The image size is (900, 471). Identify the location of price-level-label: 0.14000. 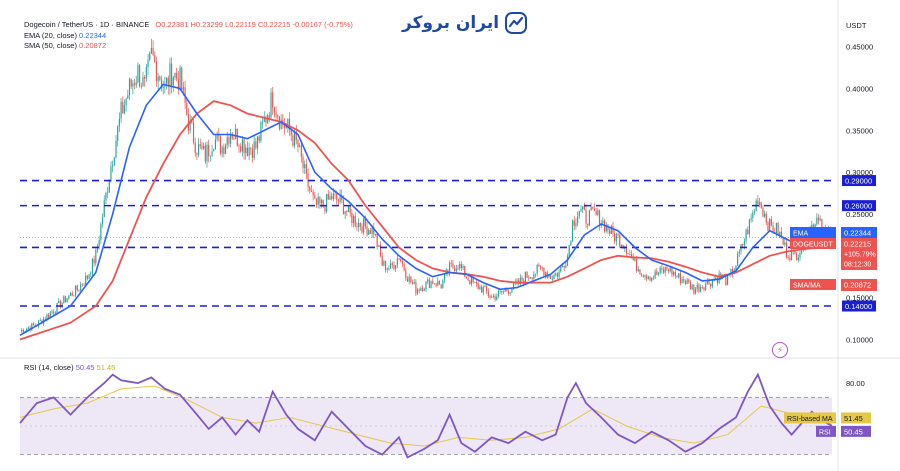
(858, 306).